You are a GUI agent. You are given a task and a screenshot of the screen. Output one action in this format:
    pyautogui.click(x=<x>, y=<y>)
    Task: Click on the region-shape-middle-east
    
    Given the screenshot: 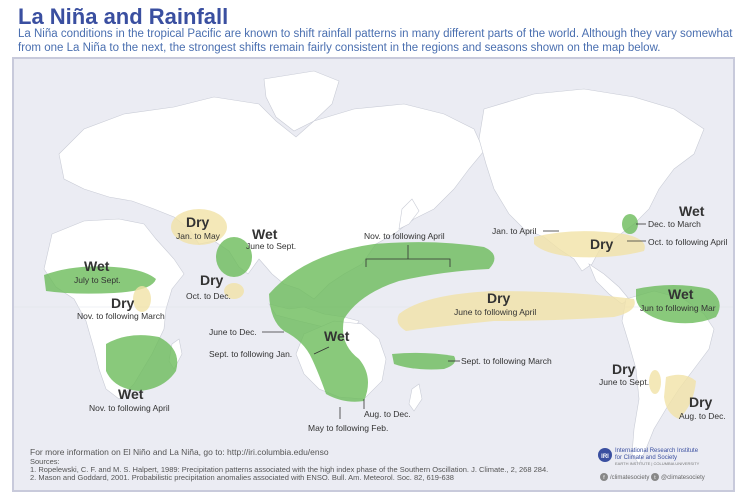 What is the action you would take?
    pyautogui.click(x=199, y=227)
    